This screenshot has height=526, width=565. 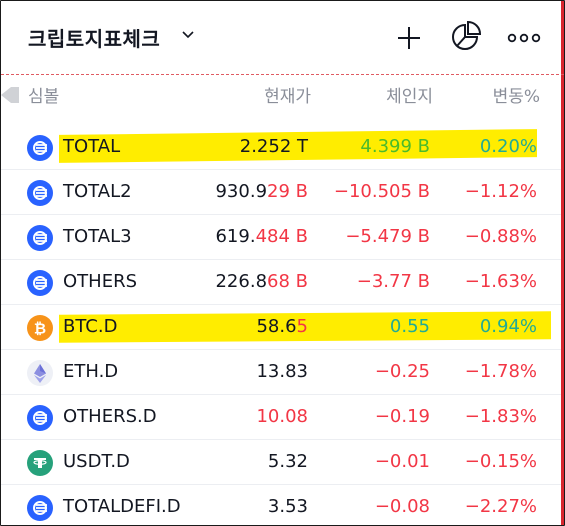 What do you see at coordinates (381, 191) in the screenshot?
I see `change-value: −10.505 B` at bounding box center [381, 191].